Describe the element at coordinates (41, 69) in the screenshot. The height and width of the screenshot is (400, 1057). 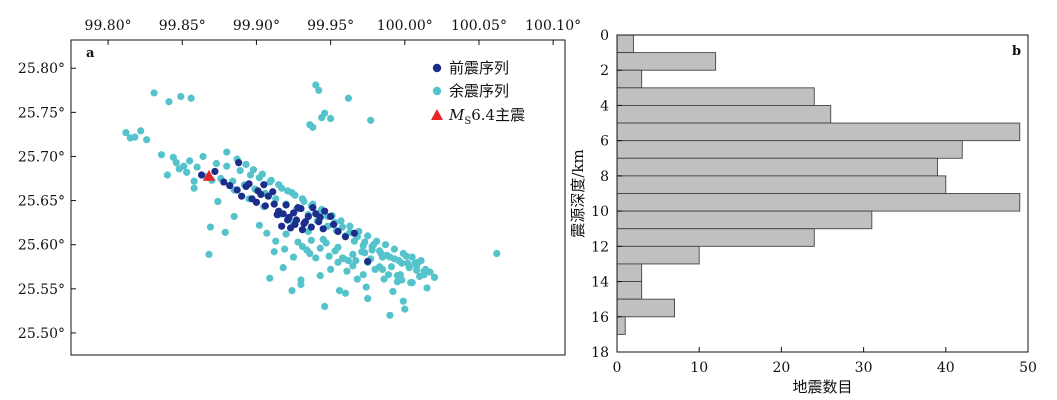
I see `panel-a-y-tick-label: 25.80°` at that location.